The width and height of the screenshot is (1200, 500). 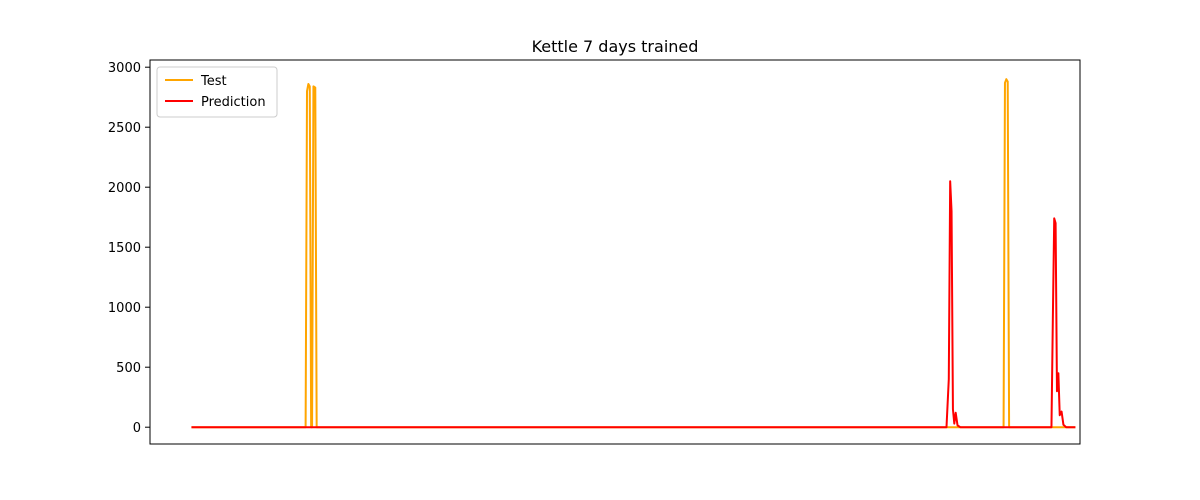 I want to click on y-tick-label: 500, so click(x=128, y=368).